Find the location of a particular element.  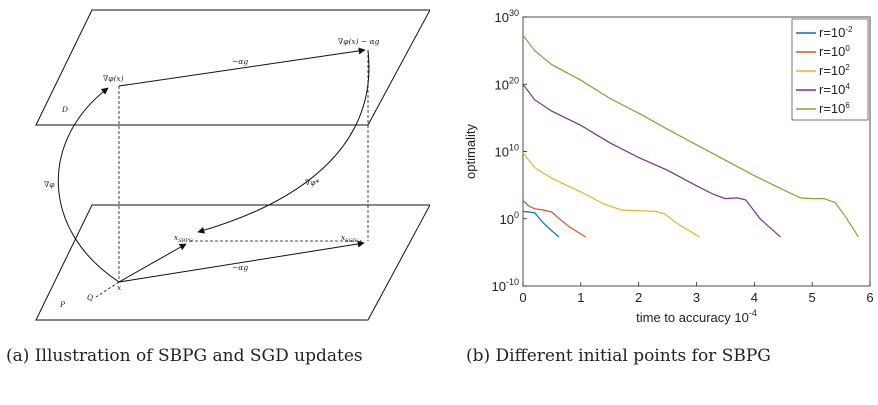

y-tick-label: 1020 is located at coordinates (507, 83).